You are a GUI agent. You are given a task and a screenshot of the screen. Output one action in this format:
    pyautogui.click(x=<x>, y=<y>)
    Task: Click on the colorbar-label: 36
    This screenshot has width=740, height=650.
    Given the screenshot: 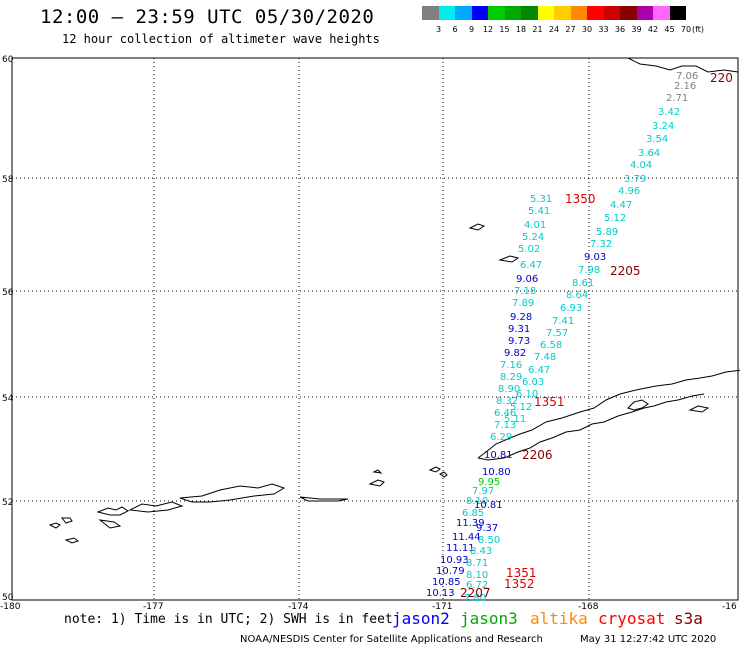 What is the action you would take?
    pyautogui.click(x=620, y=29)
    